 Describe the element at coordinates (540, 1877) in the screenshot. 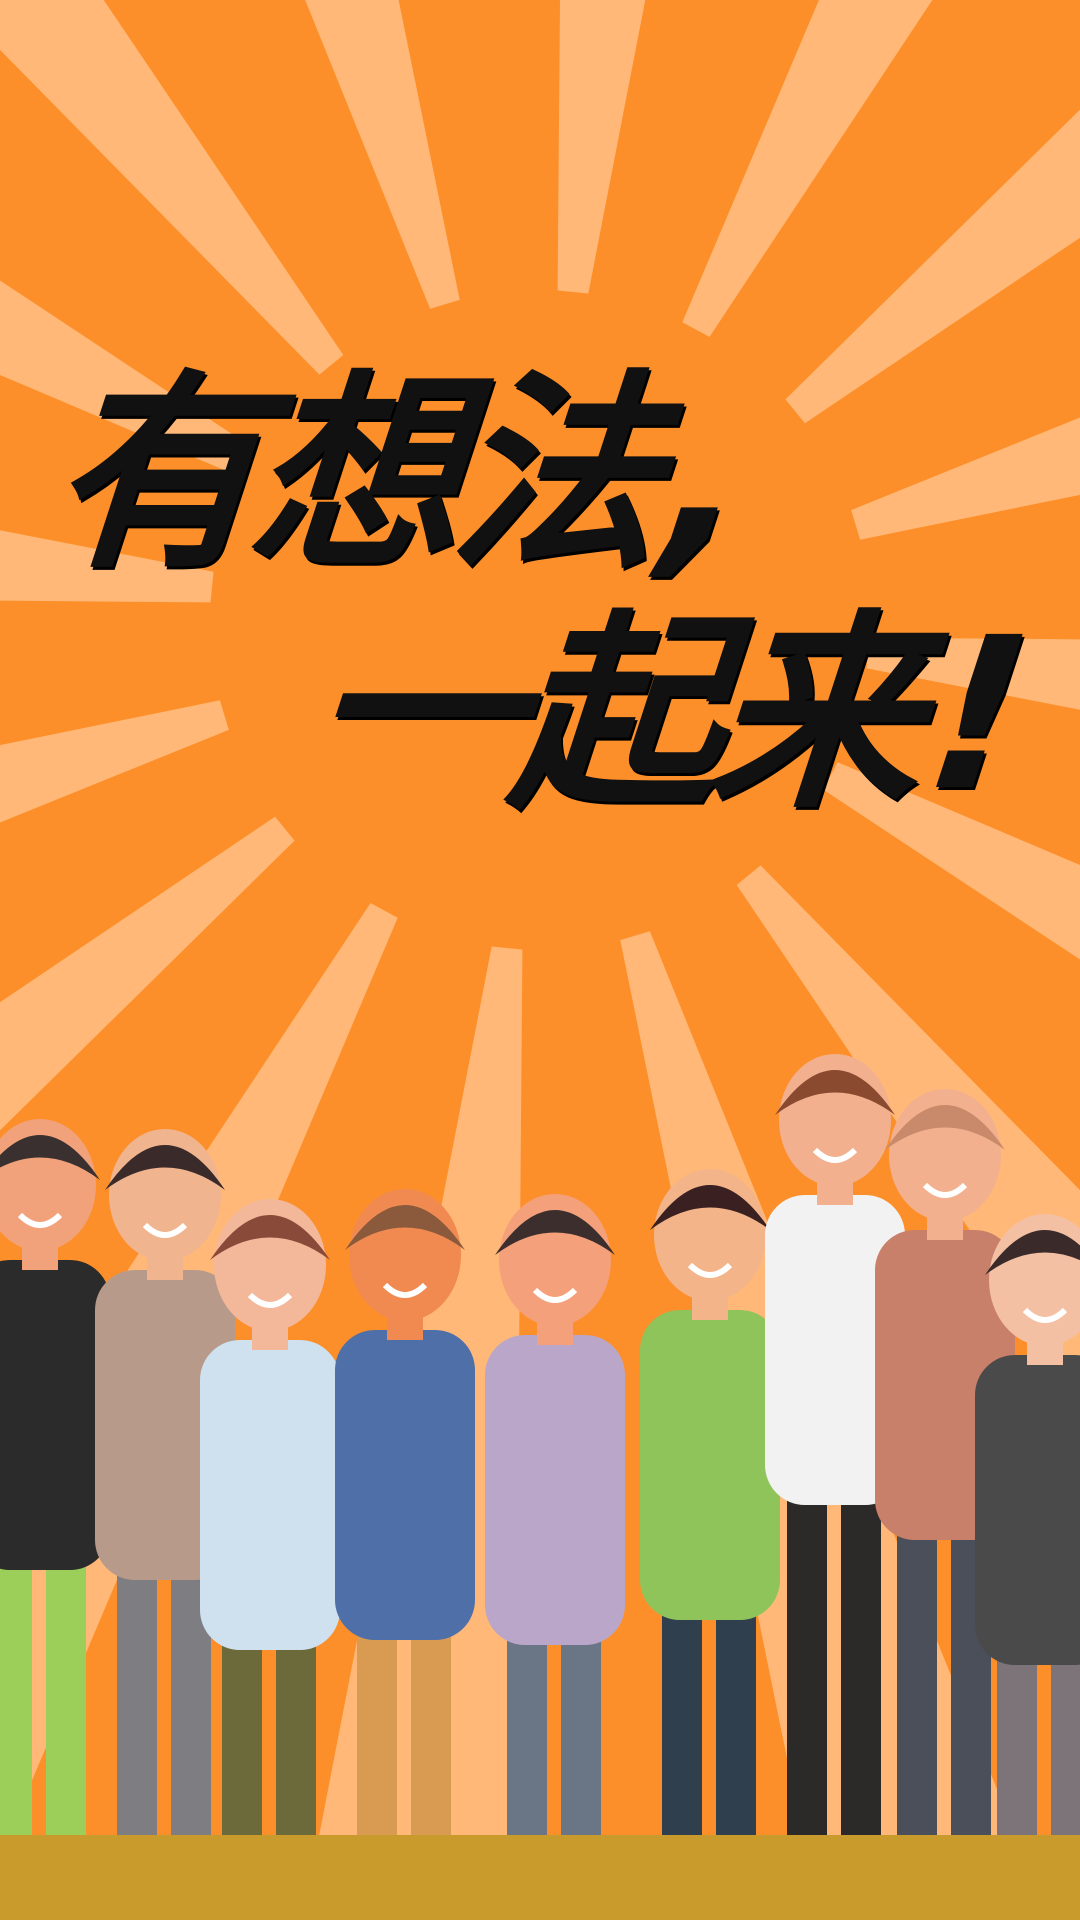

I see `ground` at that location.